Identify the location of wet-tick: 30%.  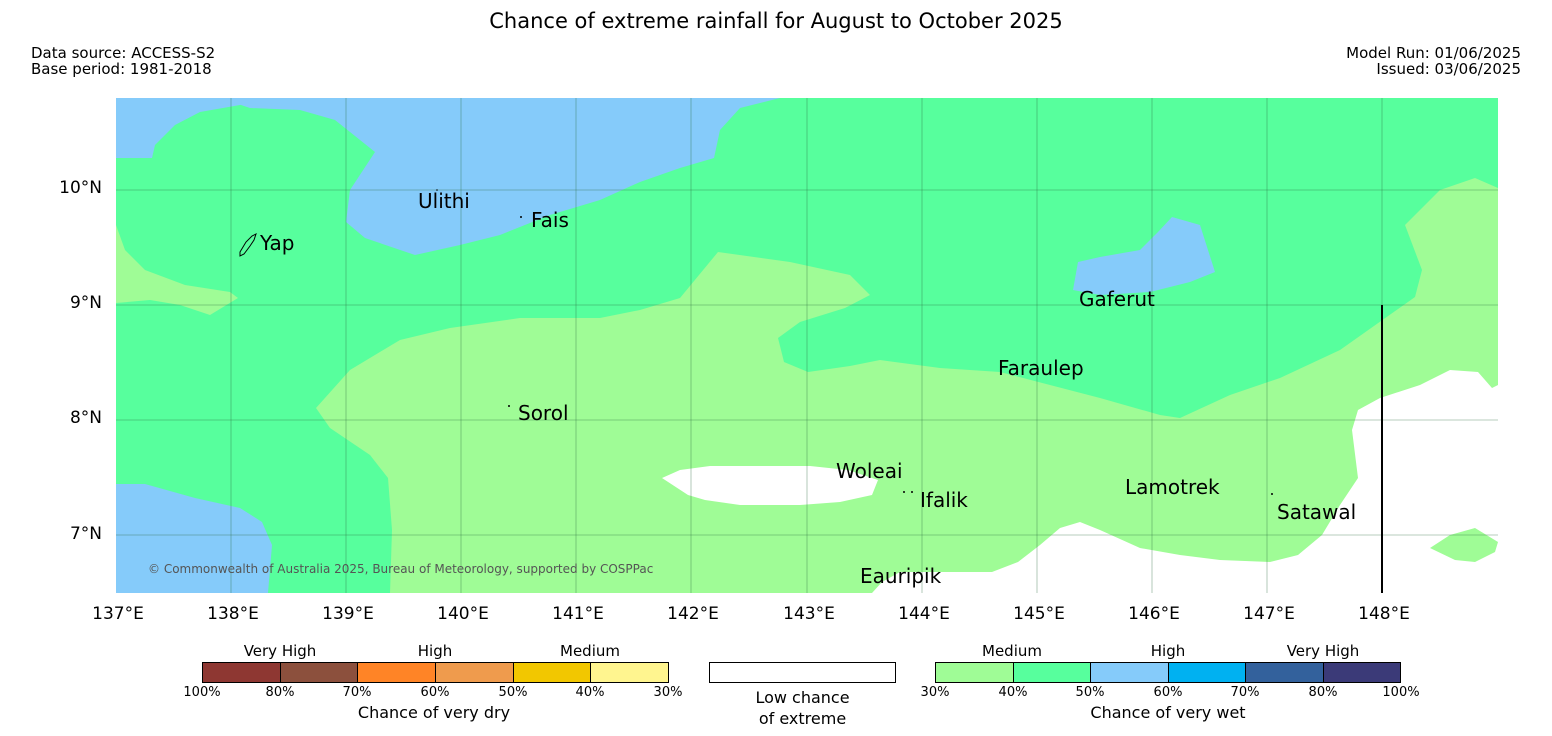
(935, 692).